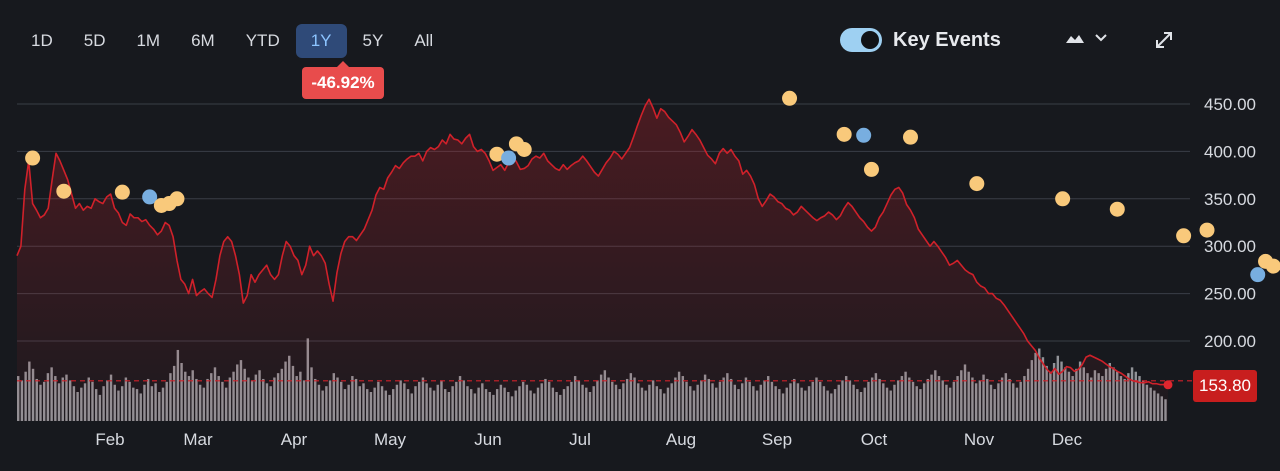  I want to click on x-axis-label: Oct, so click(874, 439).